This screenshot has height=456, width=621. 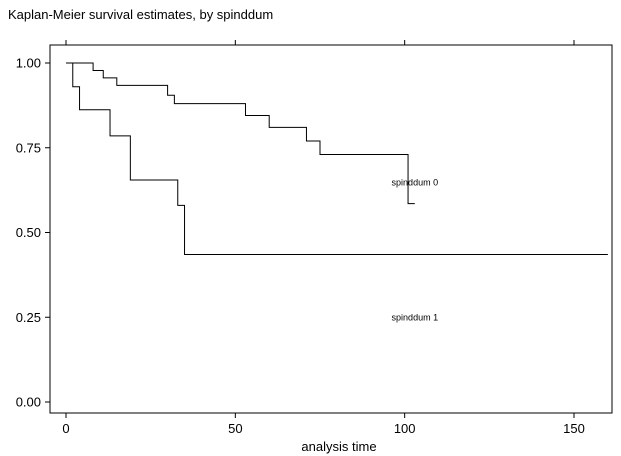 I want to click on x-tick-label: 150, so click(x=574, y=428).